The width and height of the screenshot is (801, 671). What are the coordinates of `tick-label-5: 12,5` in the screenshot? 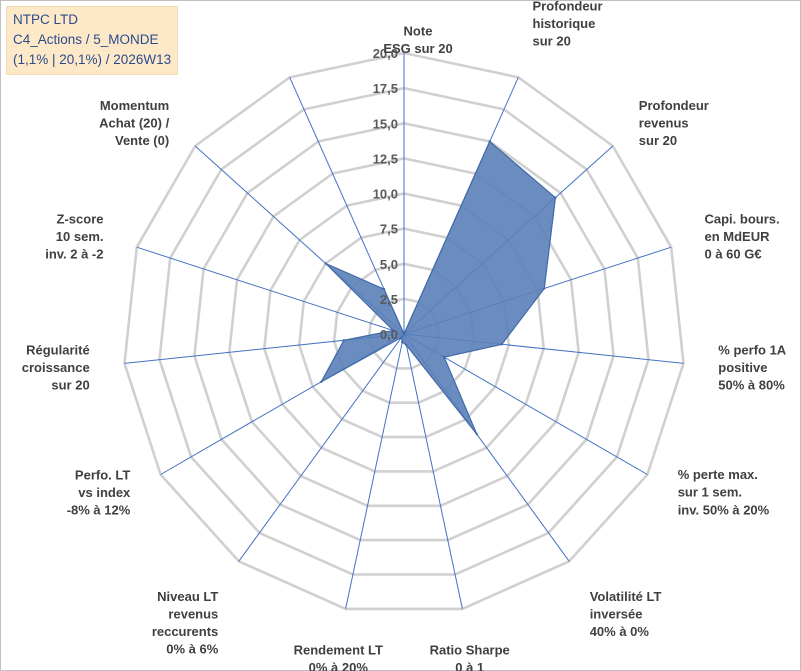 It's located at (385, 158).